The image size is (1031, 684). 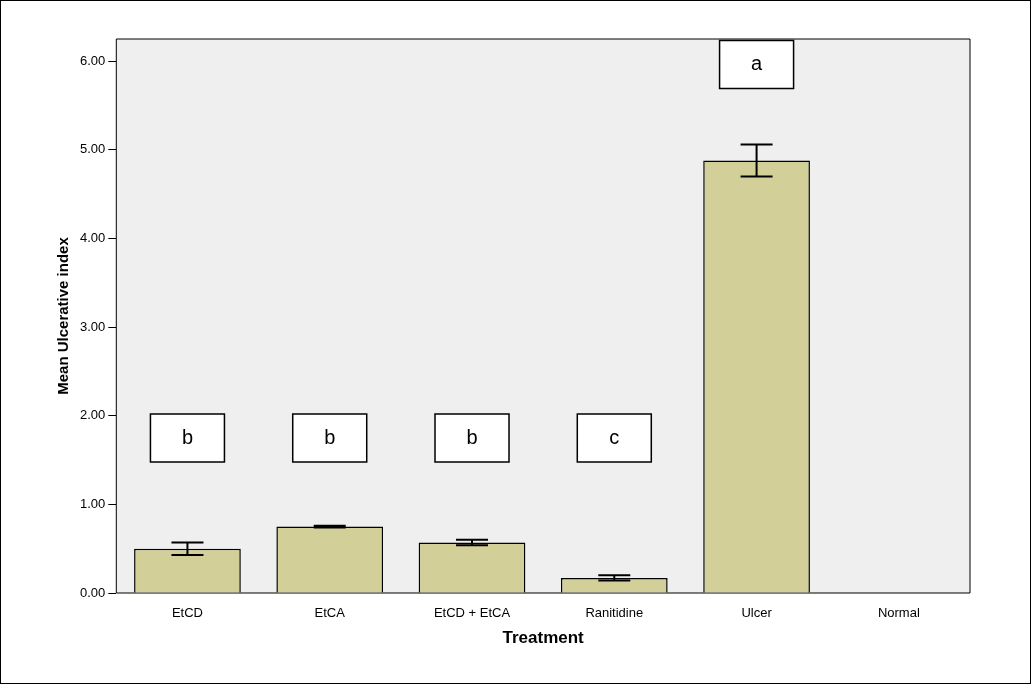 What do you see at coordinates (92, 592) in the screenshot?
I see `y-tick-label: 0.00` at bounding box center [92, 592].